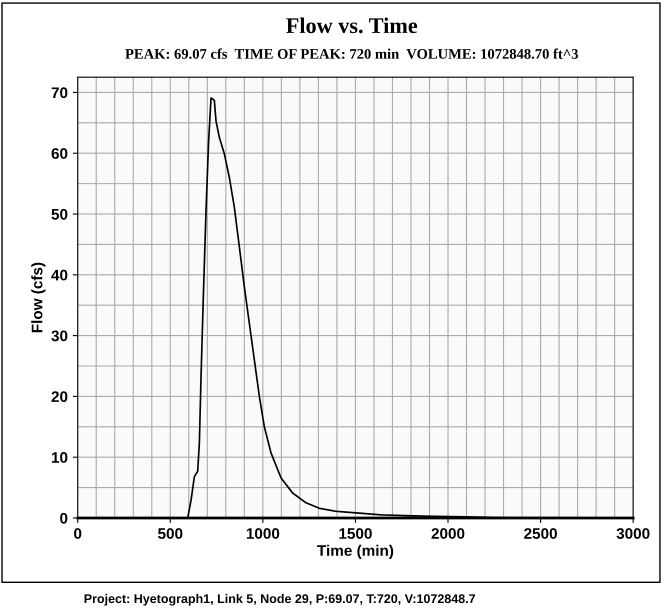  What do you see at coordinates (64, 518) in the screenshot?
I see `y-tick-label: 0` at bounding box center [64, 518].